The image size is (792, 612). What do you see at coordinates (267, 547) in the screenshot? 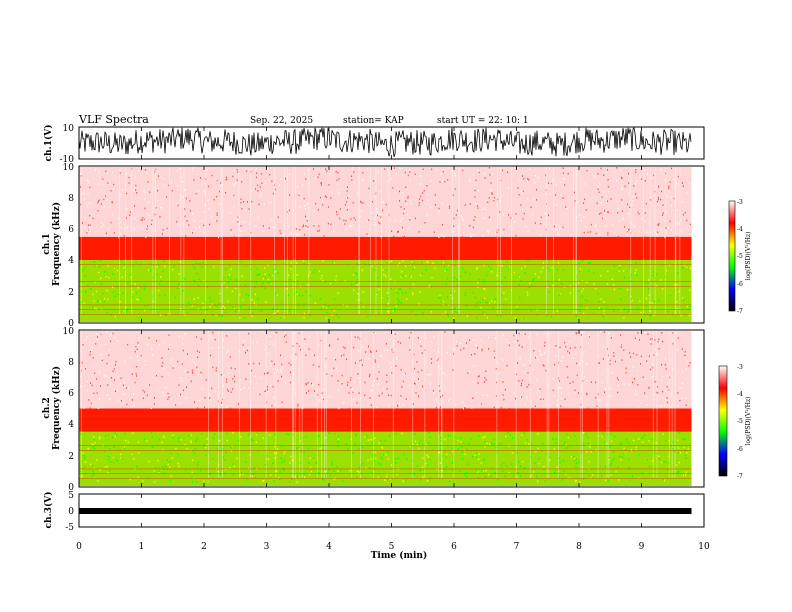
I see `xtick-3: 3` at bounding box center [267, 547].